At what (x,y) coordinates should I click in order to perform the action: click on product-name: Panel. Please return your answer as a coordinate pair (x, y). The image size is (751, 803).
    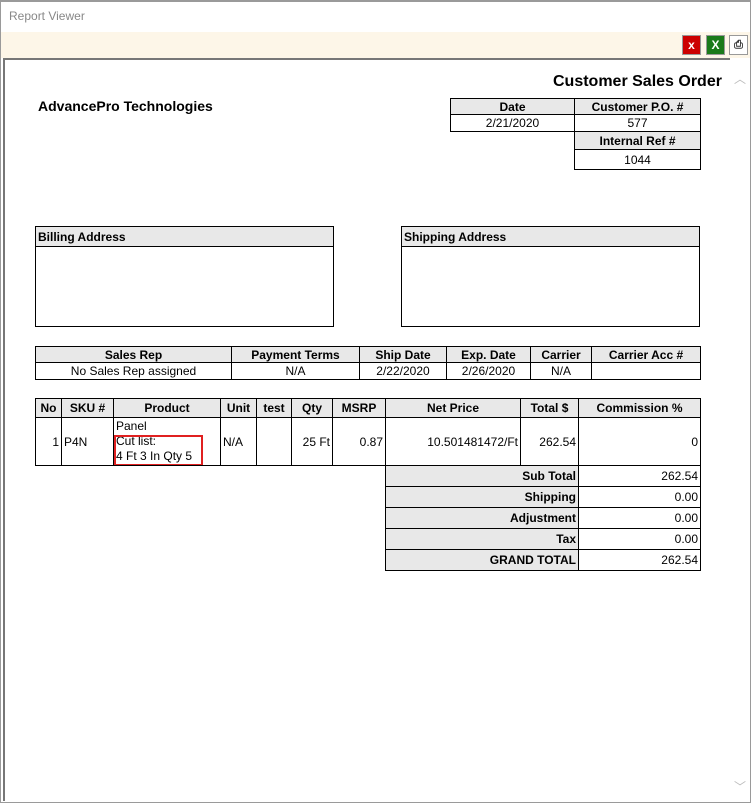
    Looking at the image, I should click on (131, 426).